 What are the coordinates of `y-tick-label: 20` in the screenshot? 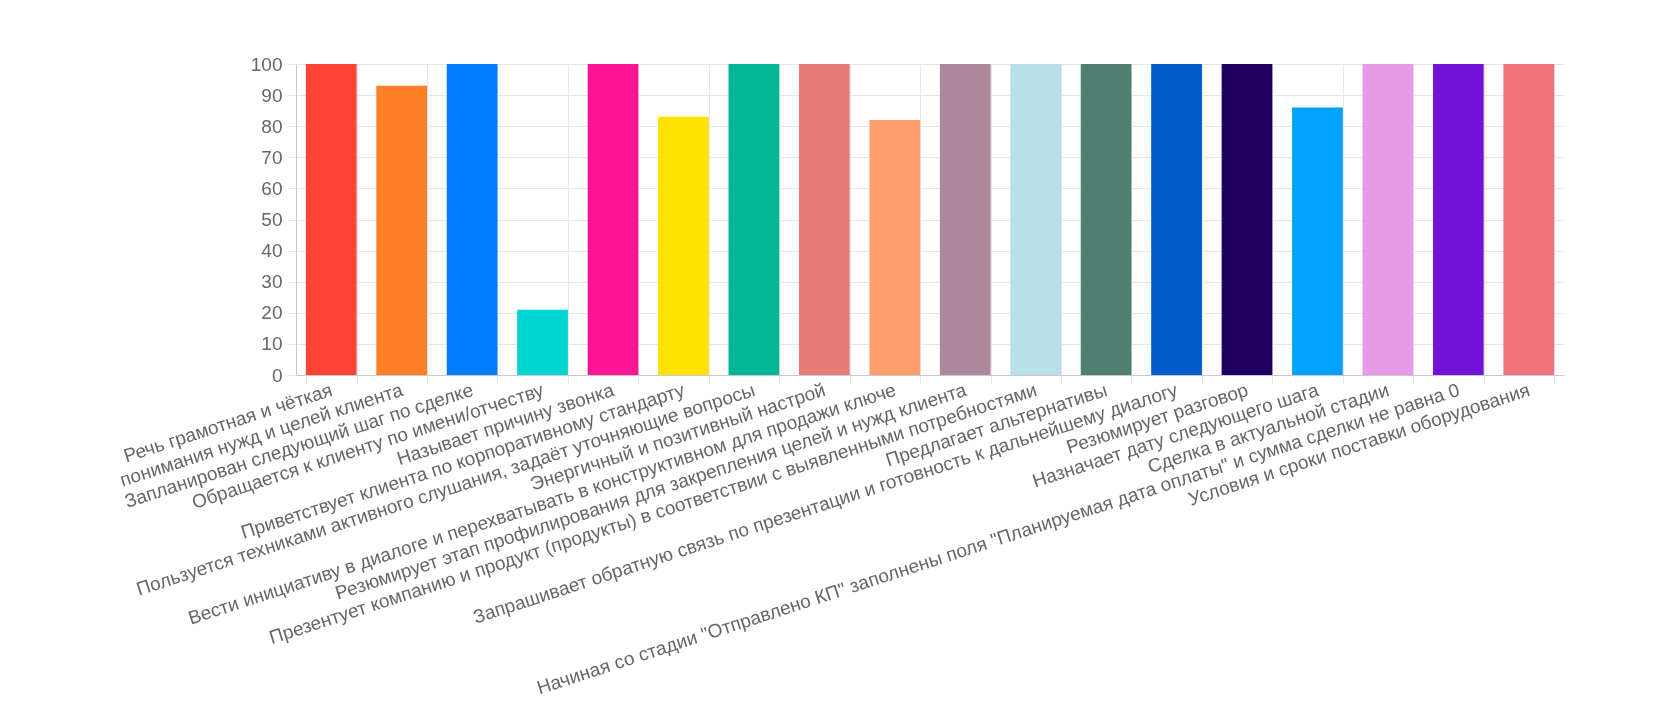 It's located at (272, 313).